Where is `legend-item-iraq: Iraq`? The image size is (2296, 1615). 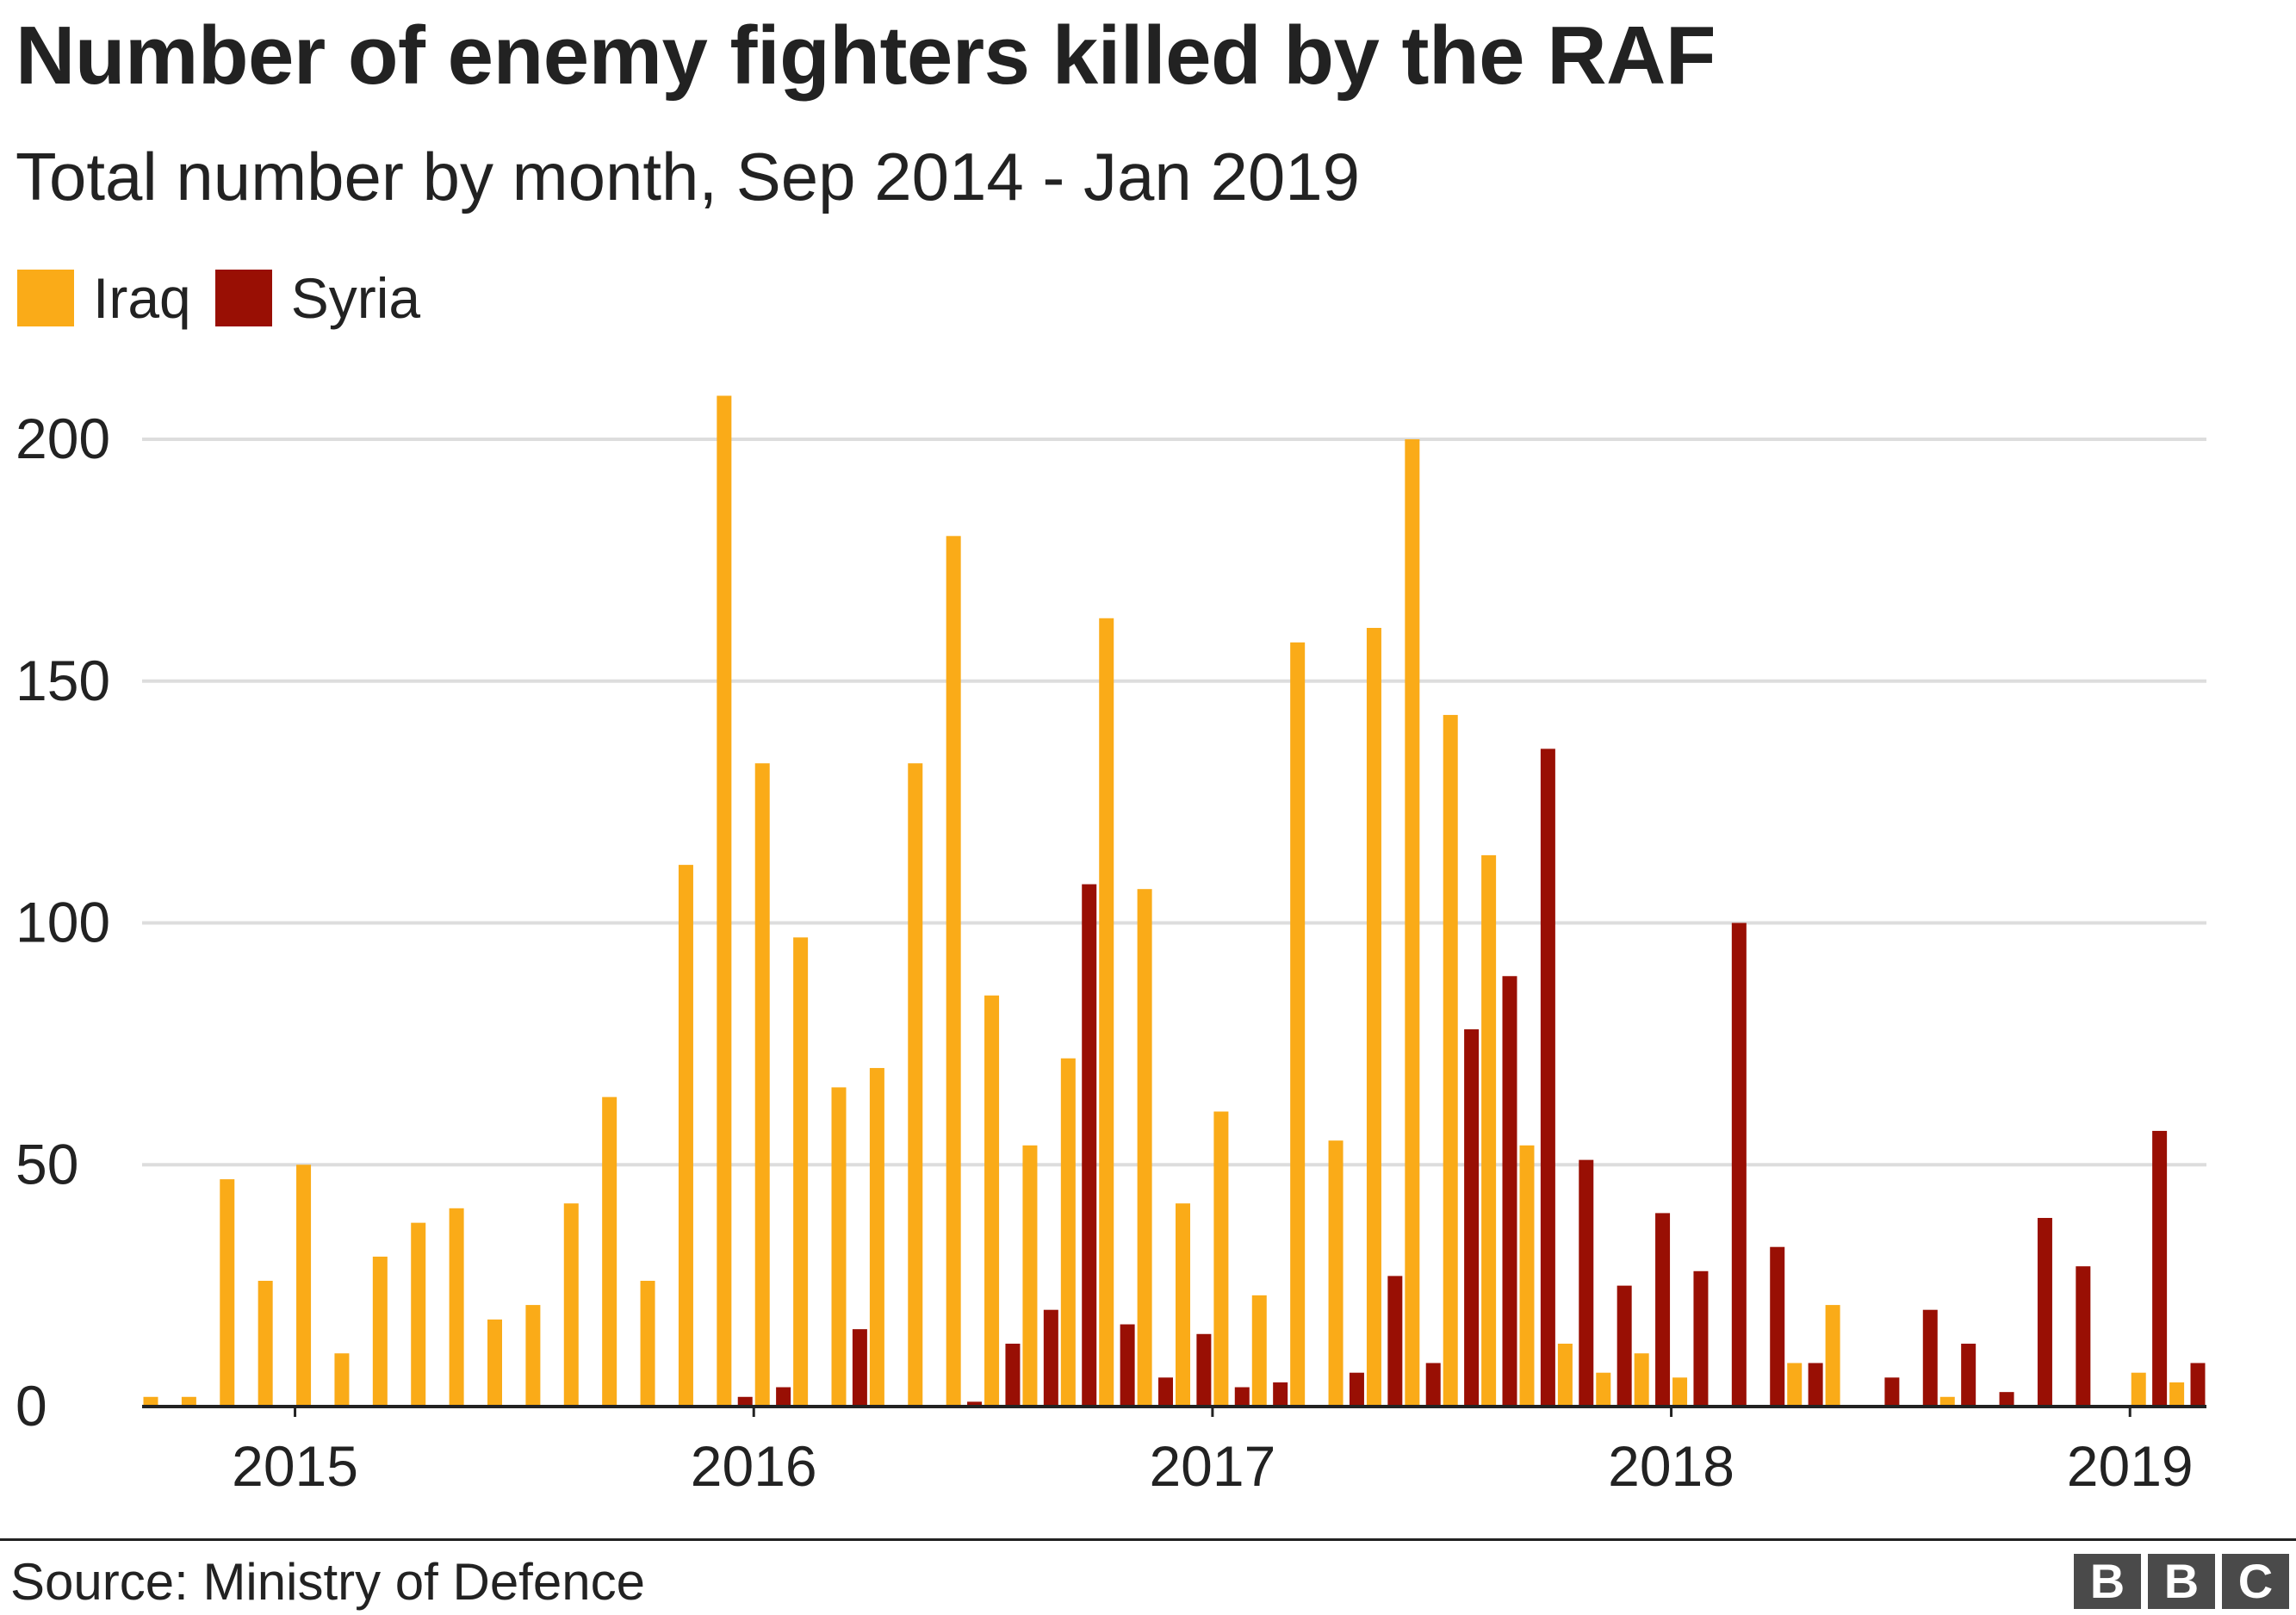 legend-item-iraq: Iraq is located at coordinates (104, 298).